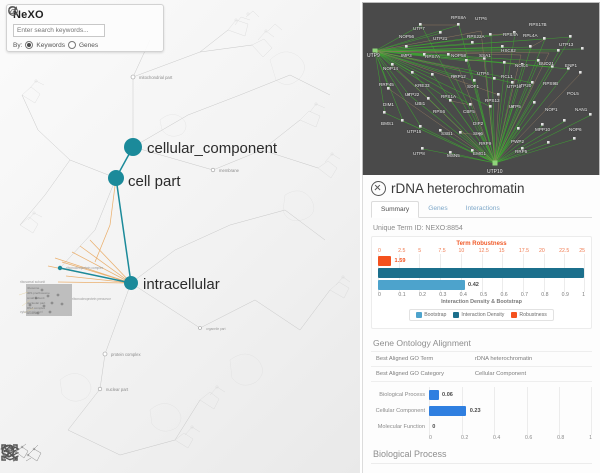 The height and width of the screenshot is (473, 600). What do you see at coordinates (430, 438) in the screenshot?
I see `axis-tick: 0` at bounding box center [430, 438].